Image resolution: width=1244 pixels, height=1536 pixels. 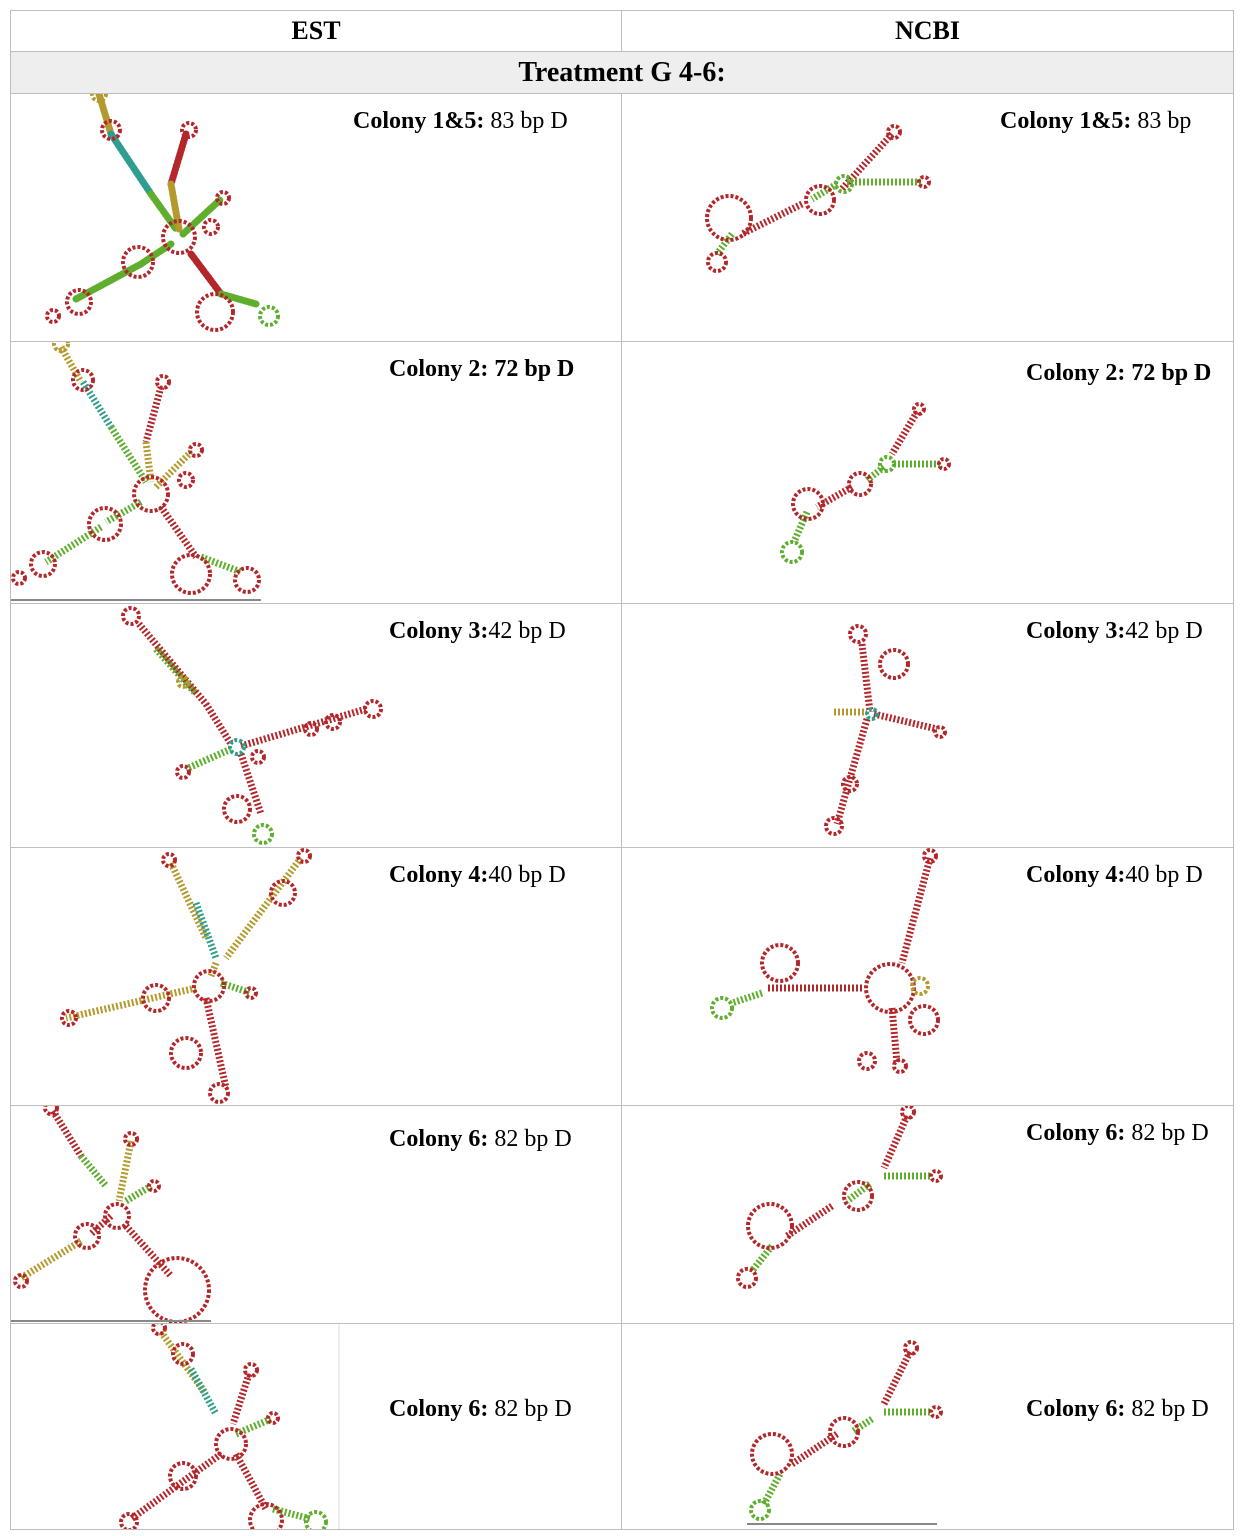 I want to click on est-colony-label: Colony 2: 72 bp D, so click(x=482, y=369).